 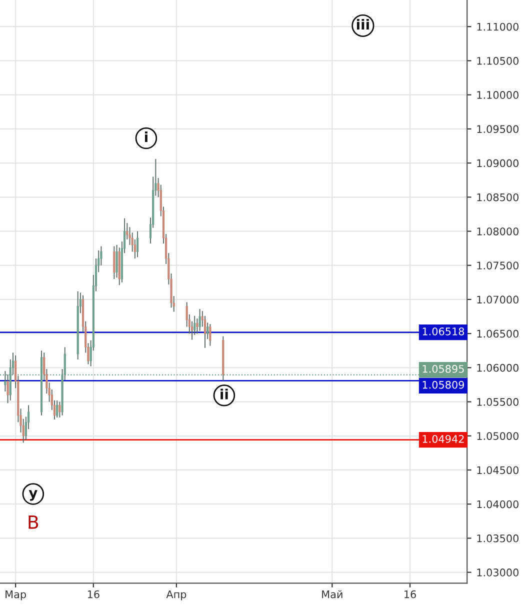 What do you see at coordinates (497, 572) in the screenshot?
I see `y-tick-label: 1.03000` at bounding box center [497, 572].